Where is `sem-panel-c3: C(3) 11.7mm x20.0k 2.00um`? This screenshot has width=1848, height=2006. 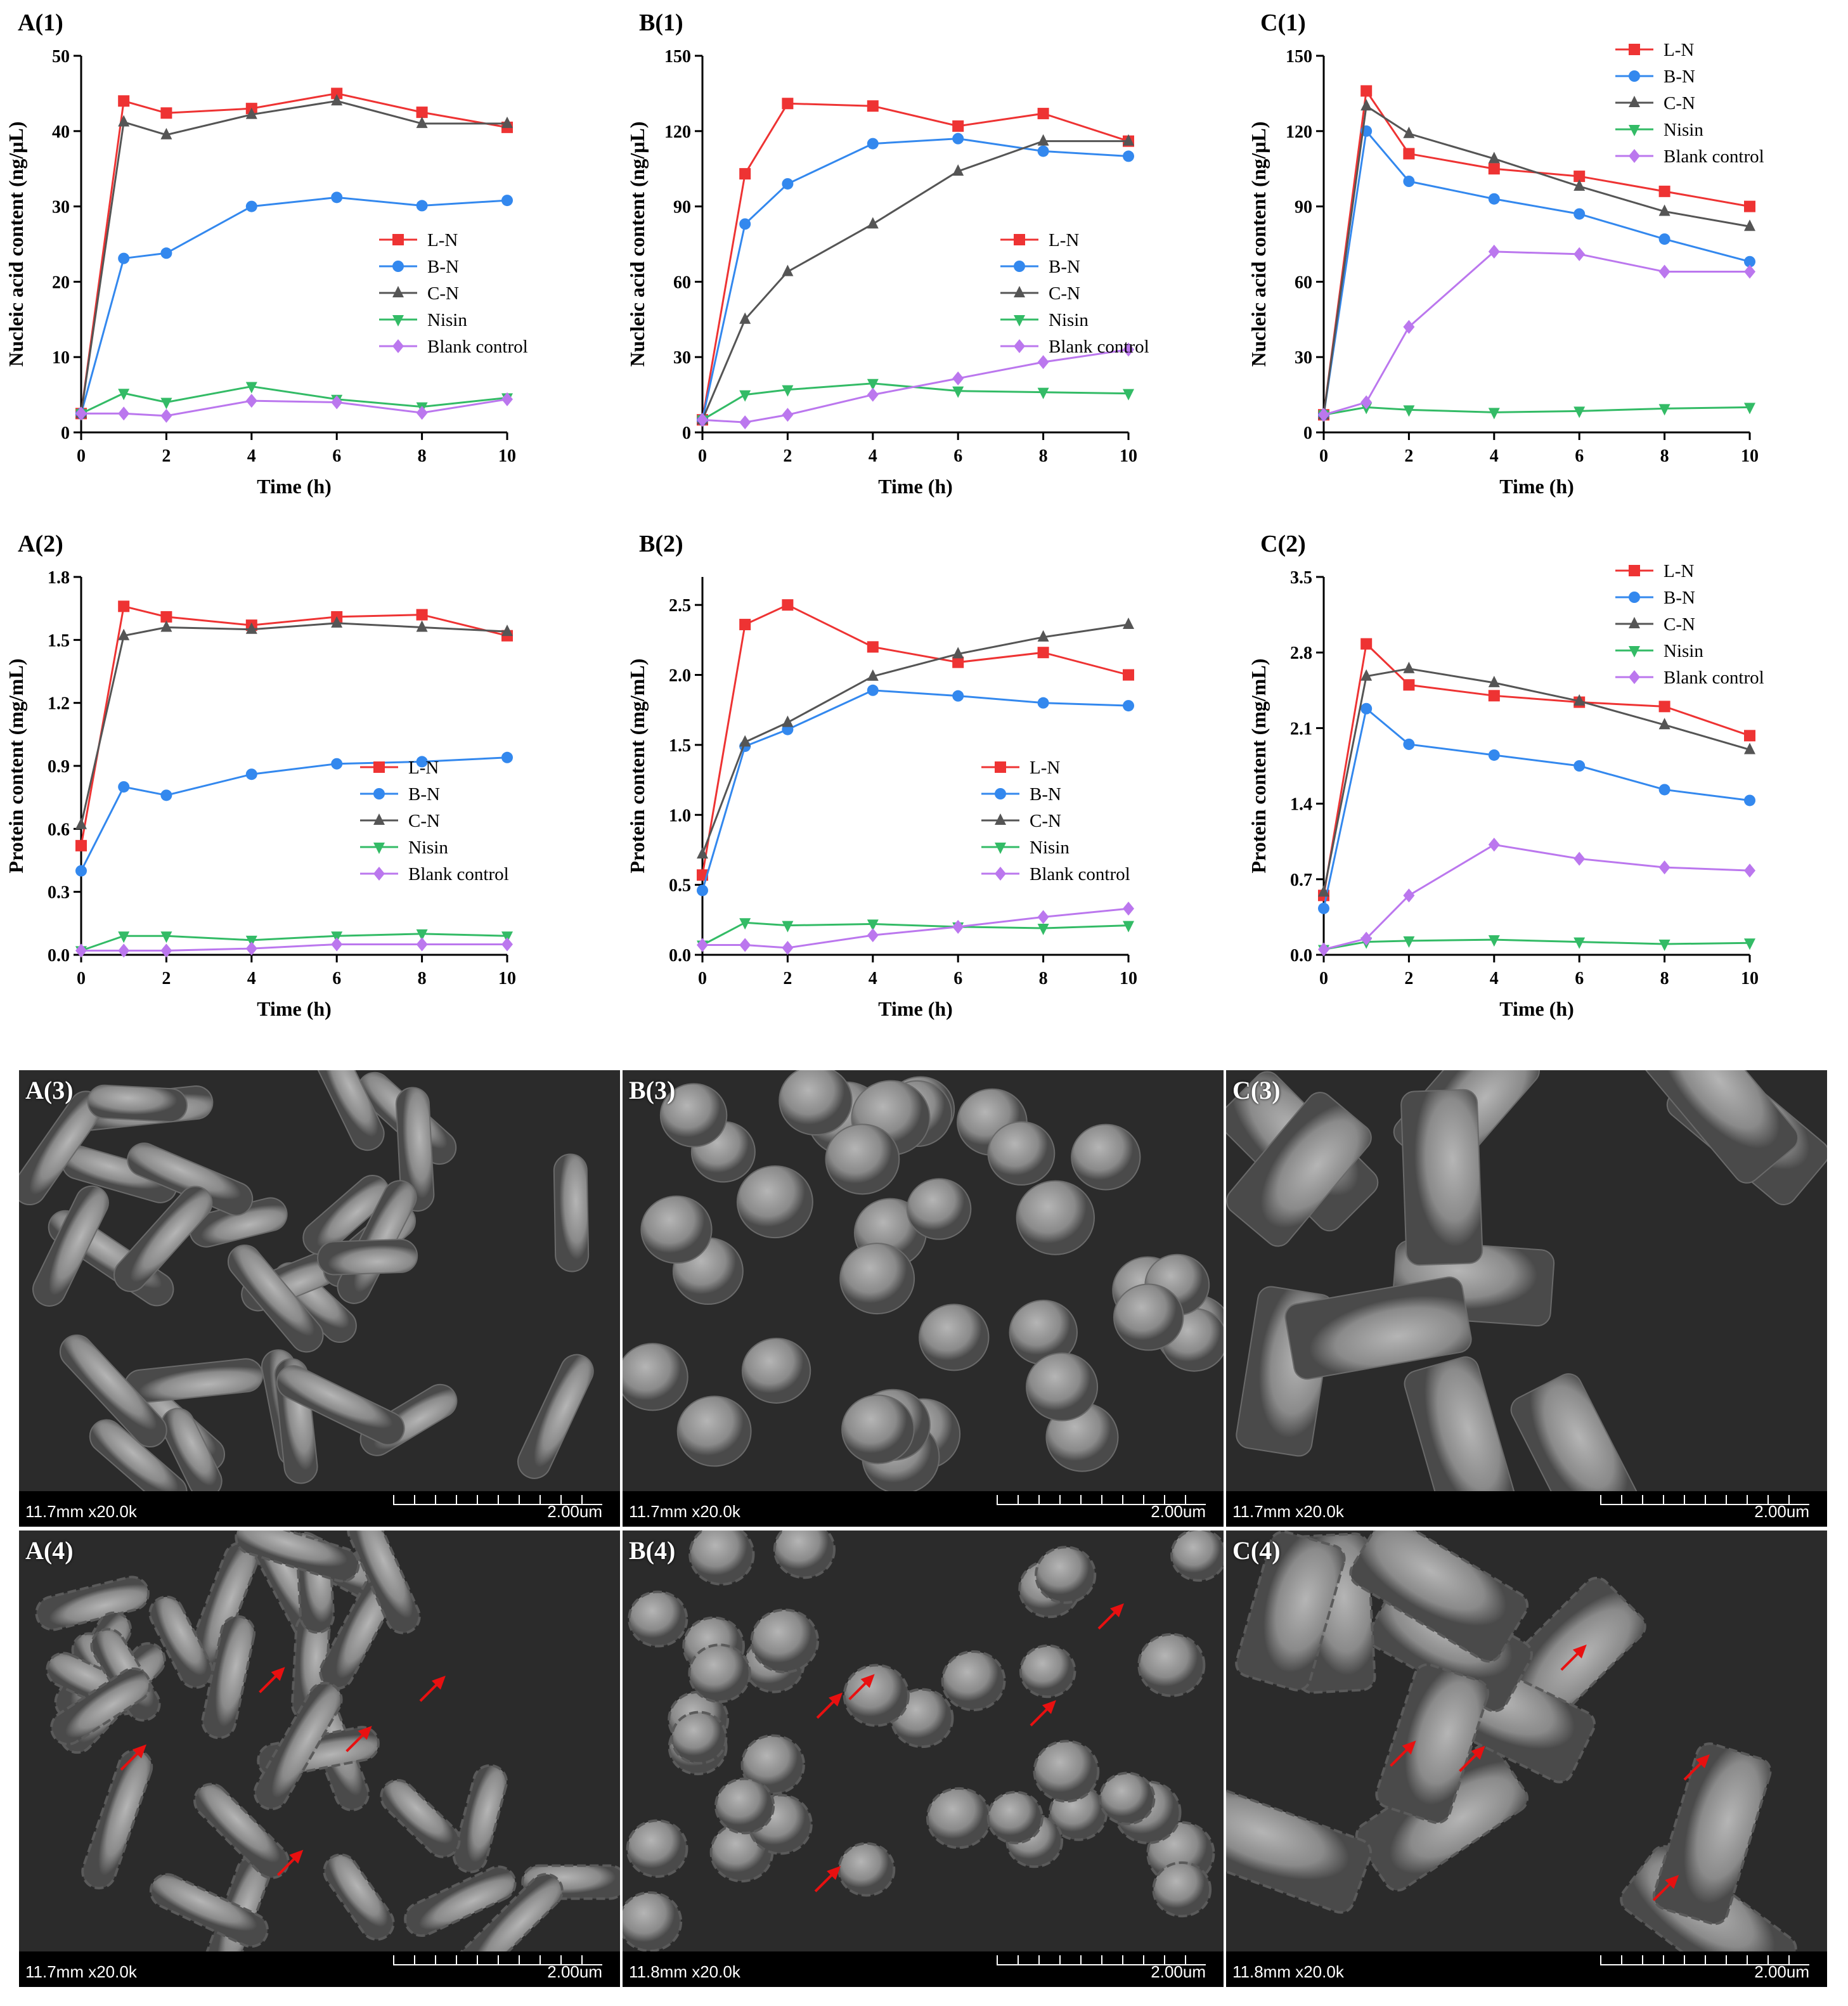
sem-panel-c3: C(3) 11.7mm x20.0k 2.00um is located at coordinates (1526, 1298).